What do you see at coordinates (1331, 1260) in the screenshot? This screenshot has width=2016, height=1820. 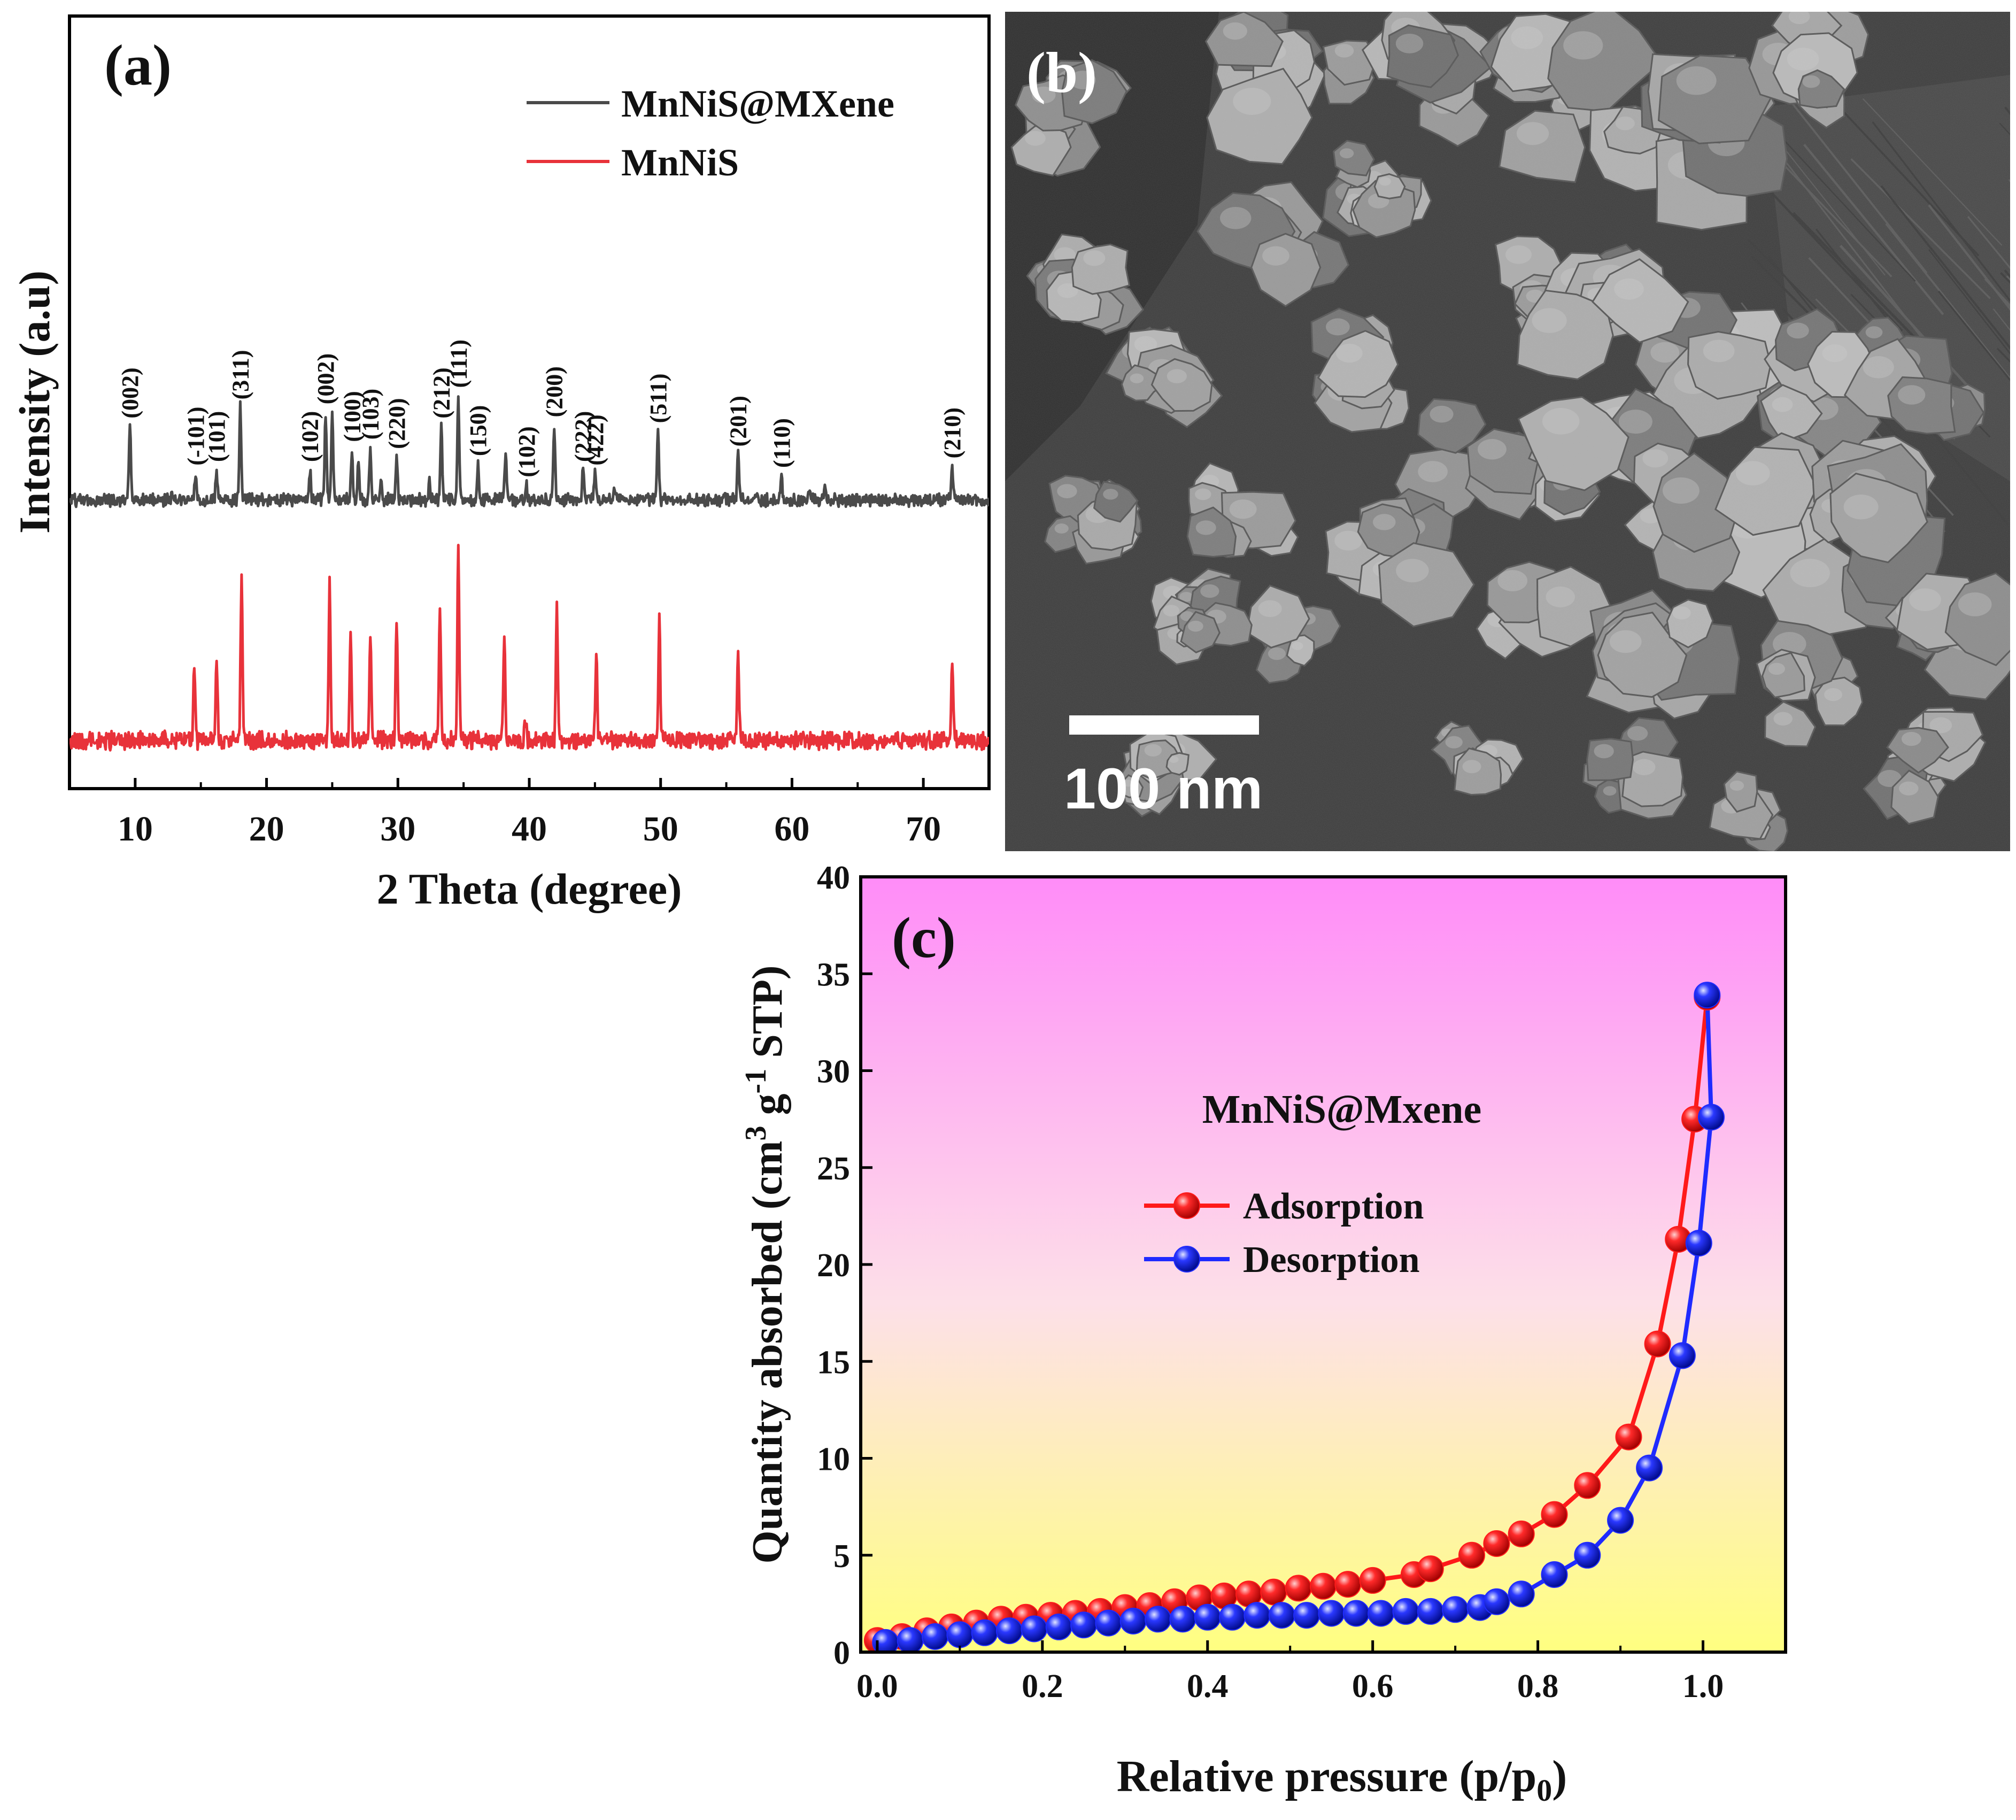 I see `bet-legend-label: Desorption` at bounding box center [1331, 1260].